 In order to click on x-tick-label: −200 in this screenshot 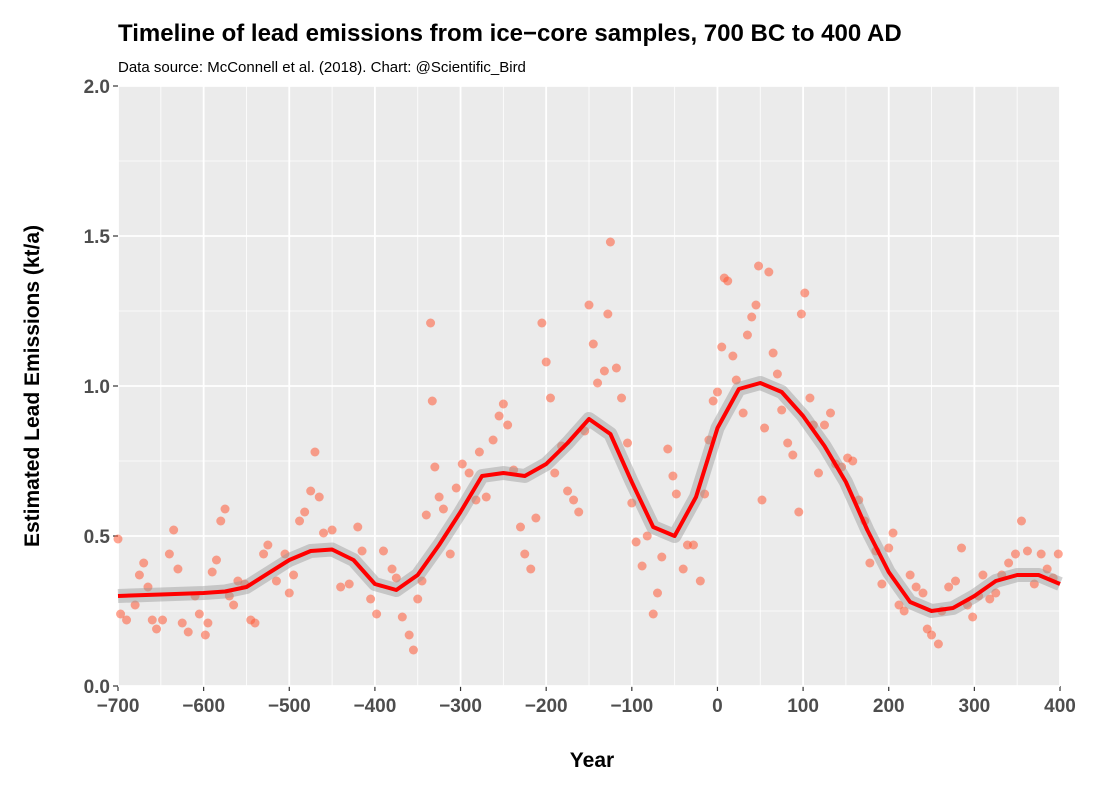, I will do `click(546, 706)`.